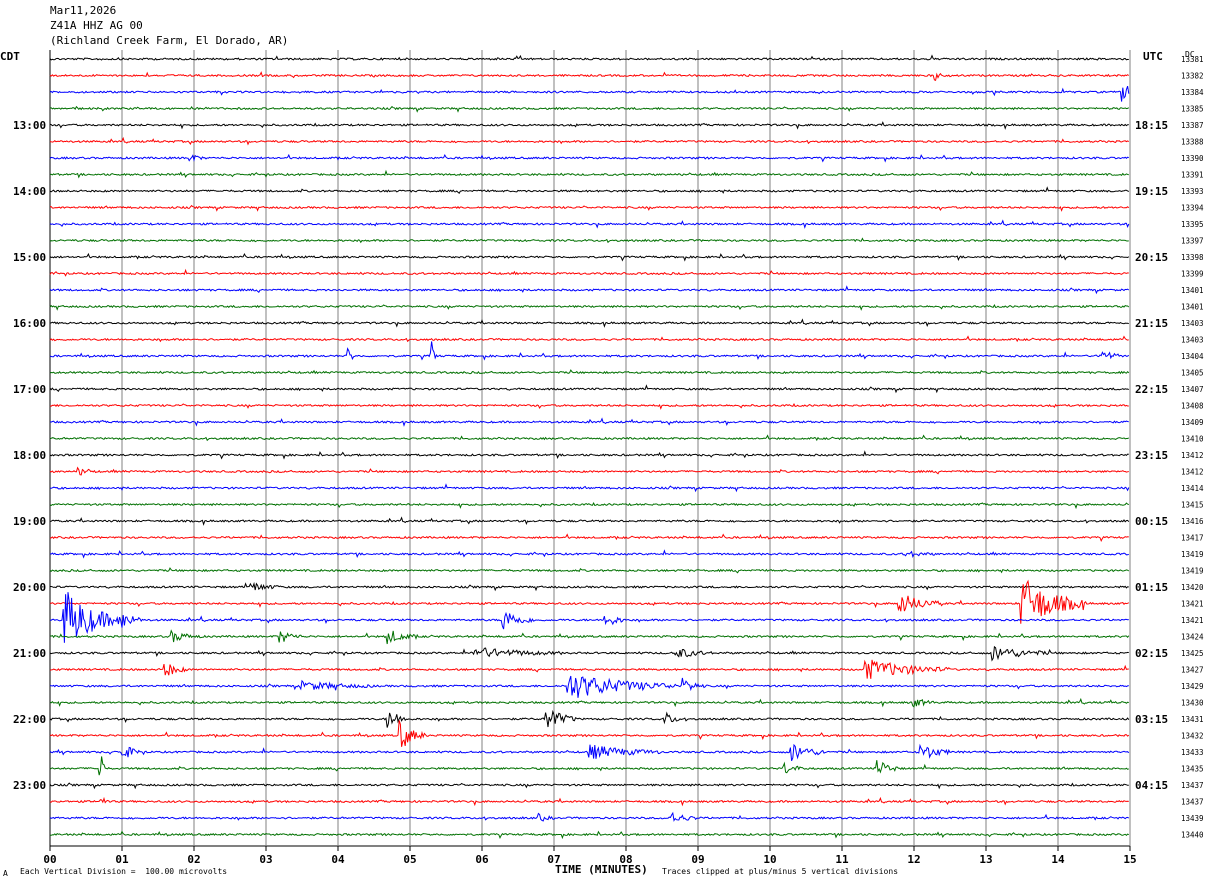 This screenshot has width=1210, height=886. Describe the element at coordinates (1192, 373) in the screenshot. I see `dc-value-label: 13405` at that location.